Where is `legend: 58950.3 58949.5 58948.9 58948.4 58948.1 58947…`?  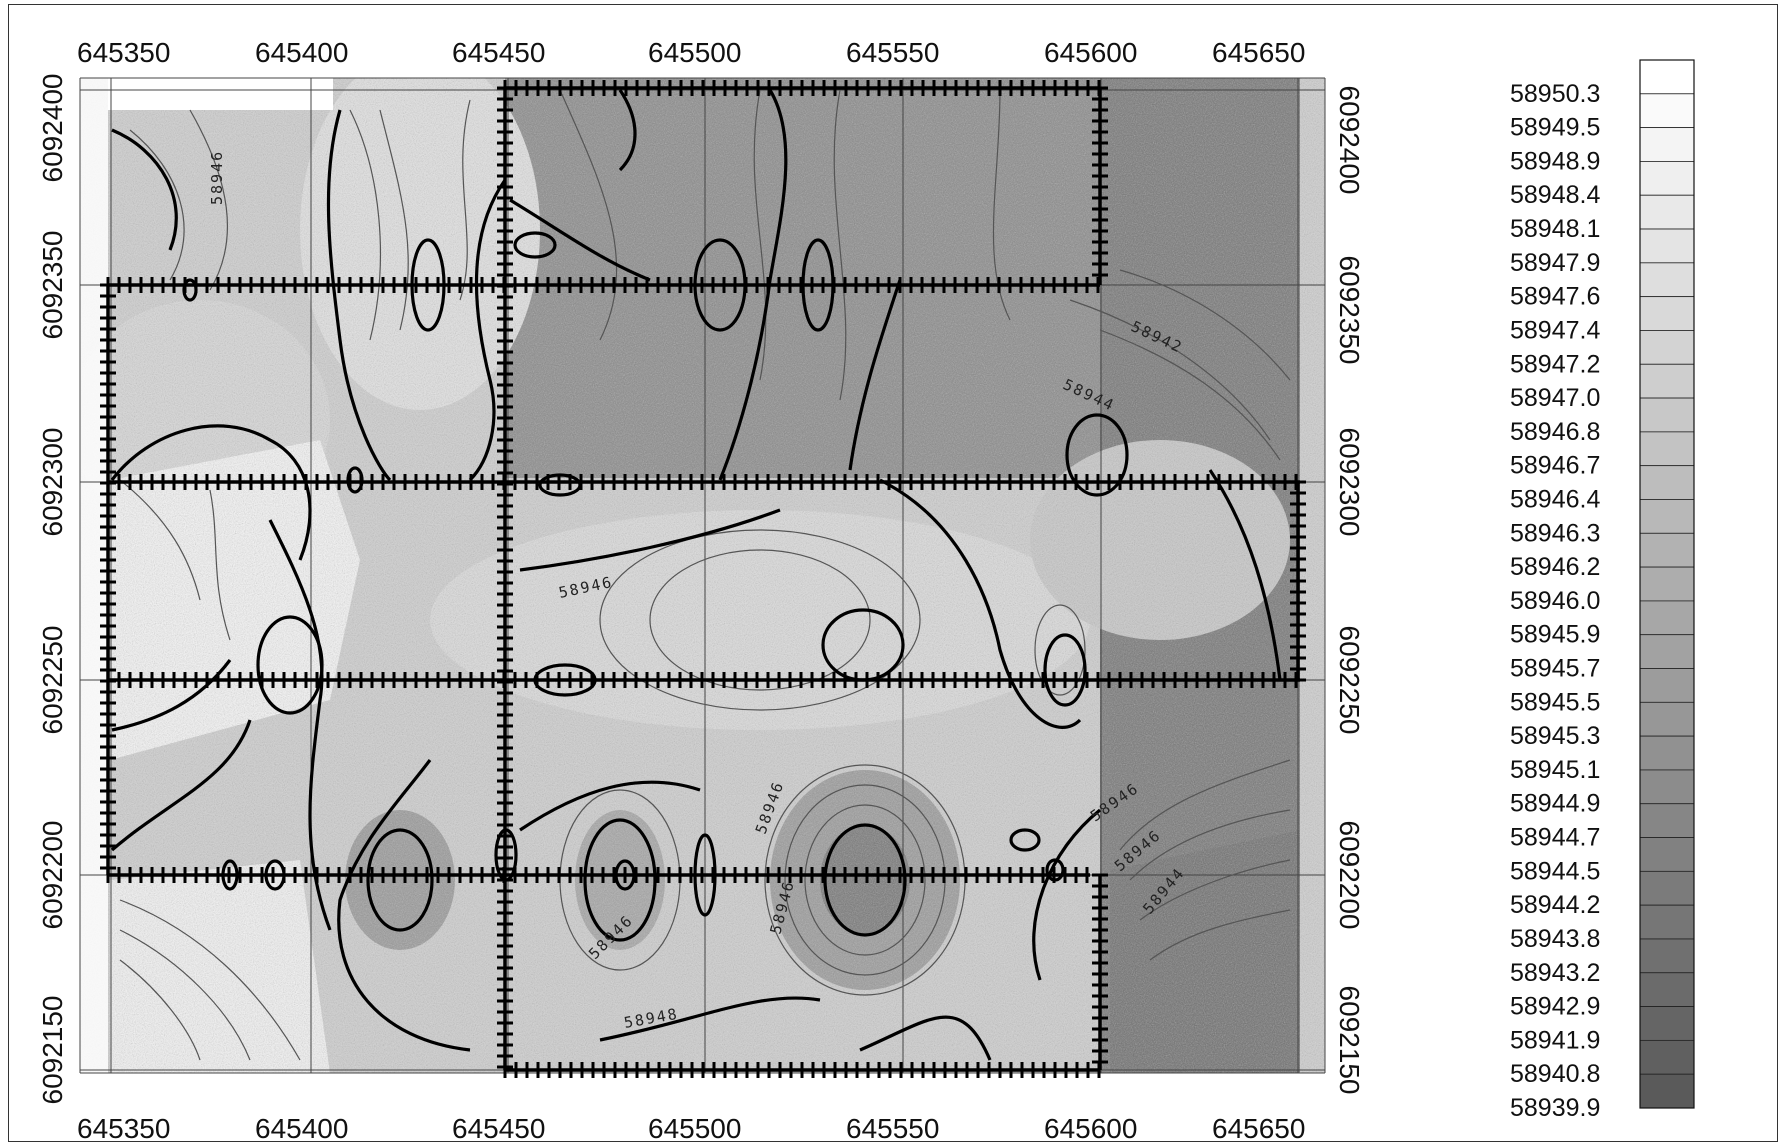
legend: 58950.3 58949.5 58948.9 58948.4 58948.1 58947… is located at coordinates (1602, 590).